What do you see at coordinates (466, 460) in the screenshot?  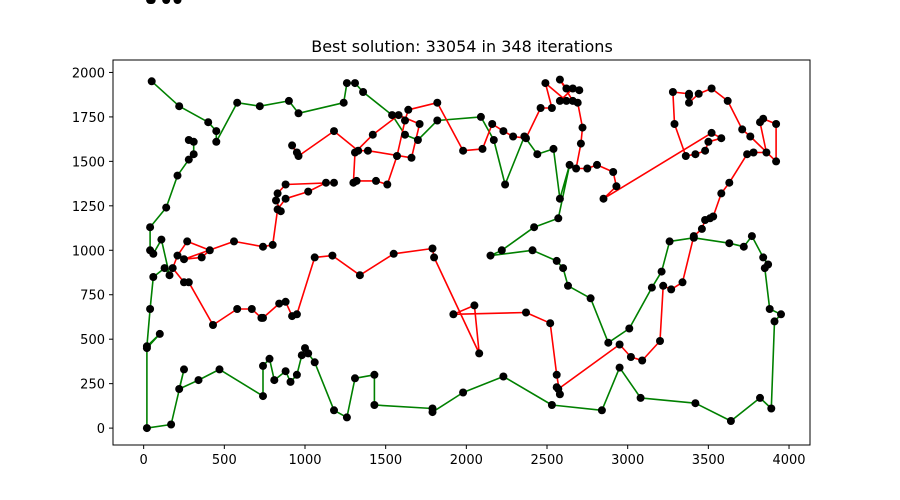 I see `x-tick-label: 2000` at bounding box center [466, 460].